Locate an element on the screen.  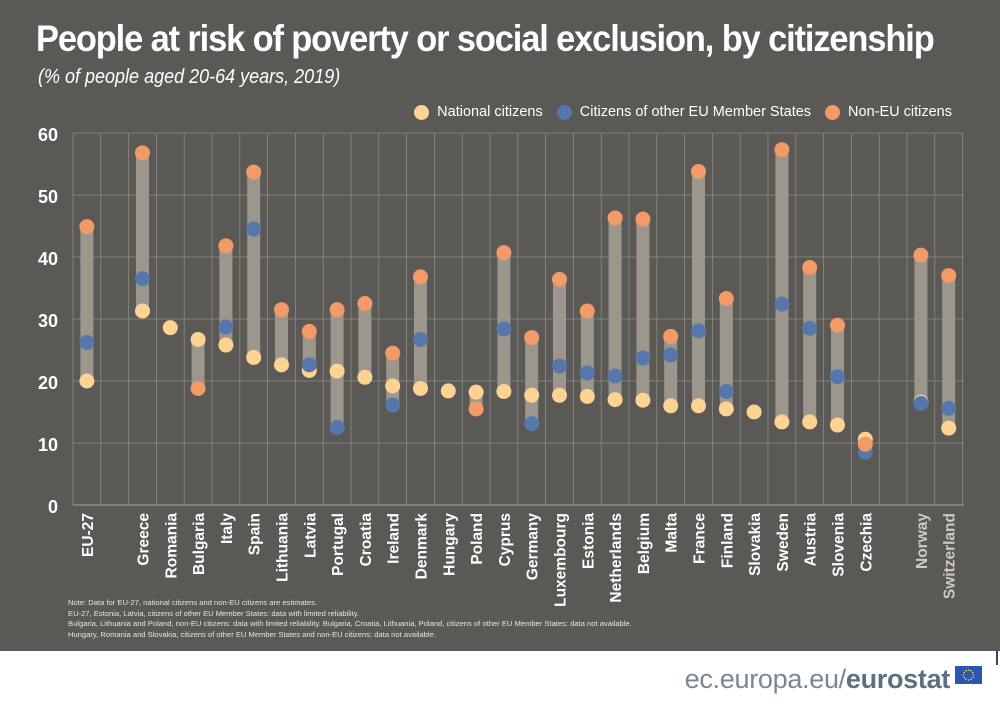
x-tick-label: Luxembourg is located at coordinates (561, 560).